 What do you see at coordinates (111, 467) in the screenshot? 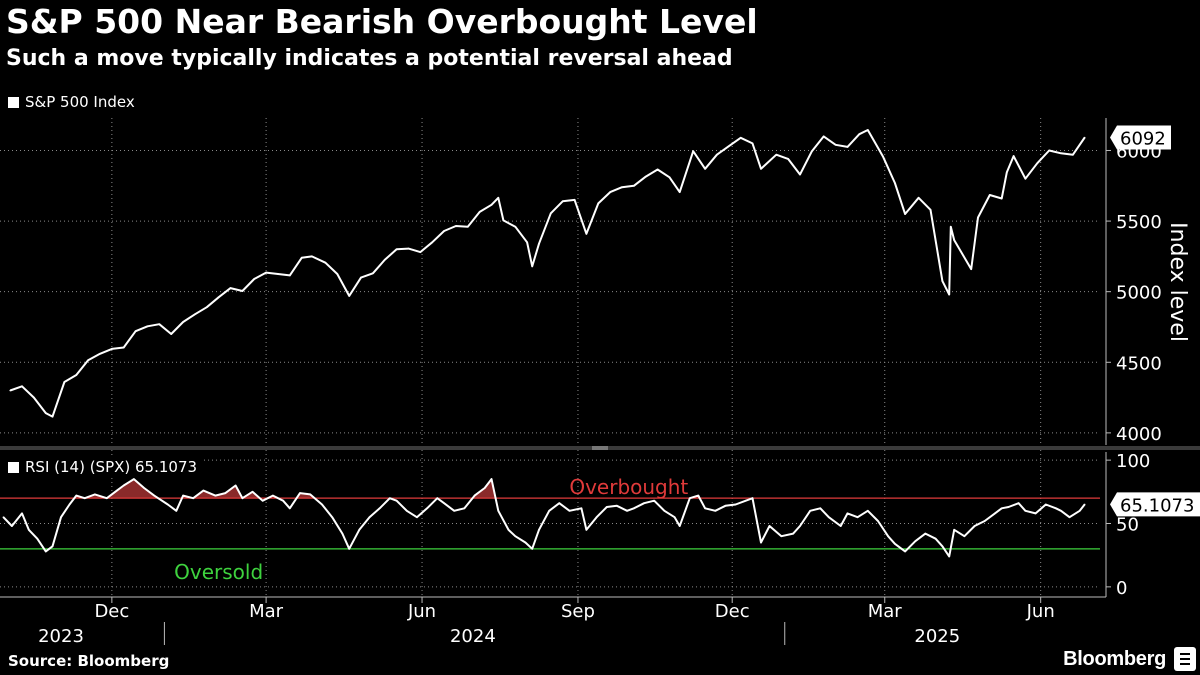
I see `legend-rsi-label: RSI (14) (SPX) 65.1073` at bounding box center [111, 467].